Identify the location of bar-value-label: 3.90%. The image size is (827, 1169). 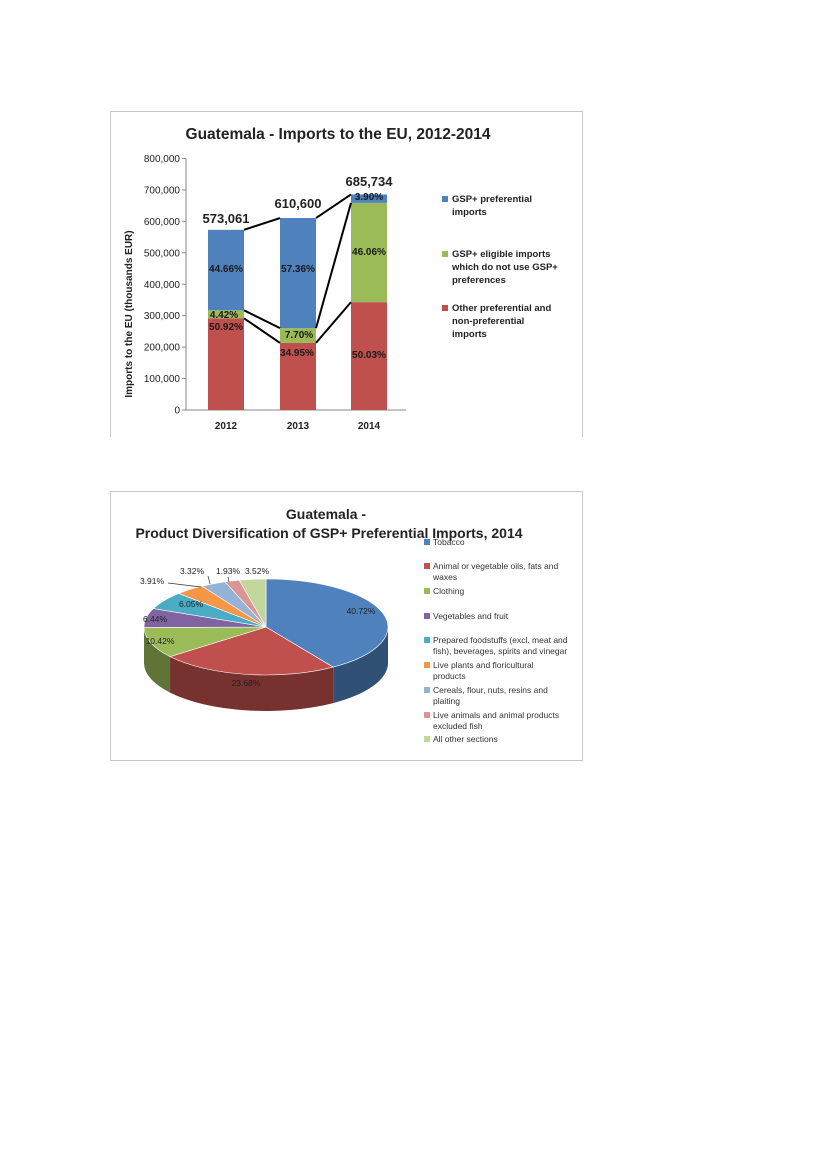
(369, 197).